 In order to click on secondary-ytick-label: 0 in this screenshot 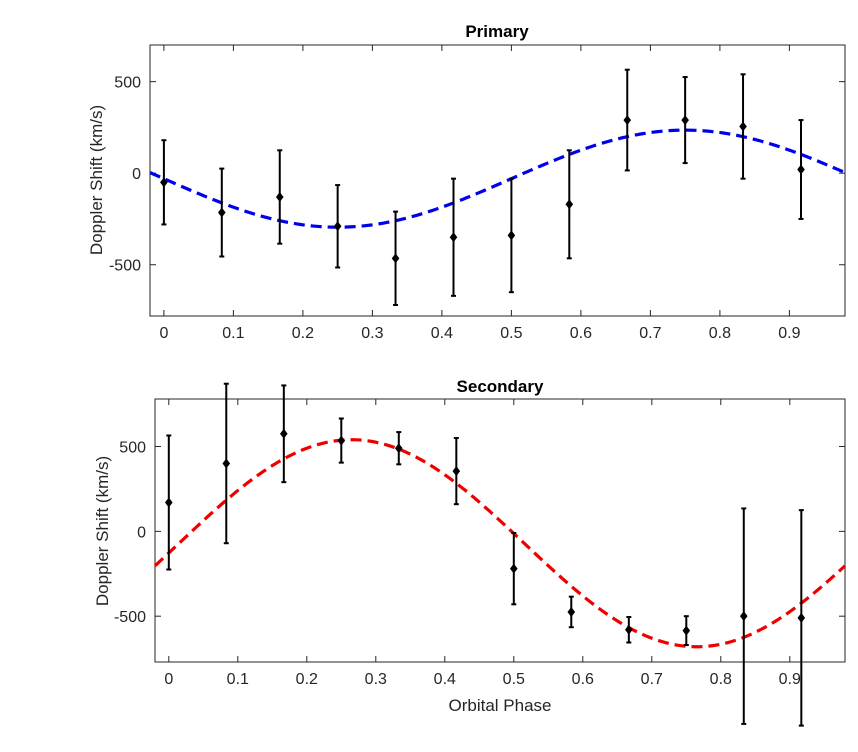, I will do `click(141, 532)`.